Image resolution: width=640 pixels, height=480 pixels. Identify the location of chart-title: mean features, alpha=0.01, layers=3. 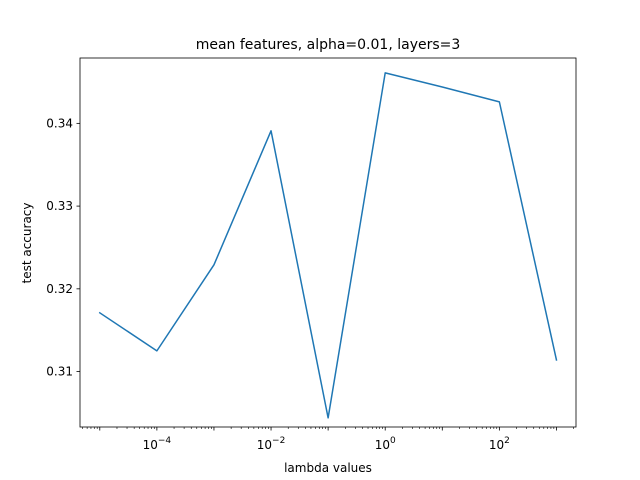
(328, 45).